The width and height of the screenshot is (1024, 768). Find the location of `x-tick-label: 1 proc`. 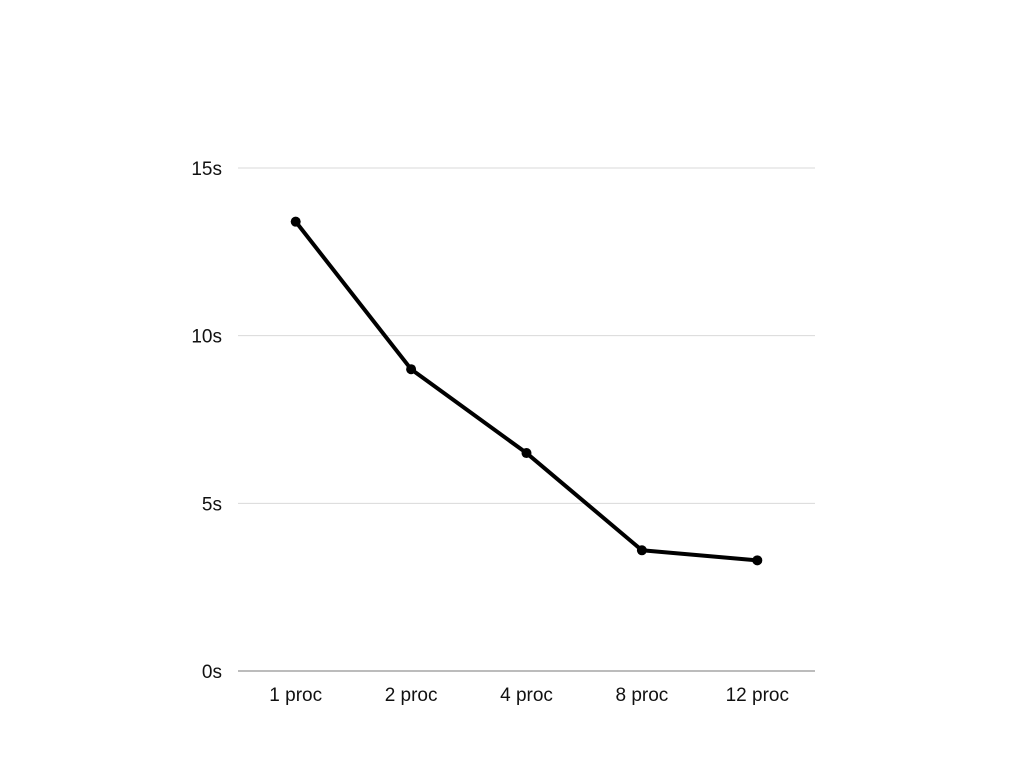

x-tick-label: 1 proc is located at coordinates (295, 695).